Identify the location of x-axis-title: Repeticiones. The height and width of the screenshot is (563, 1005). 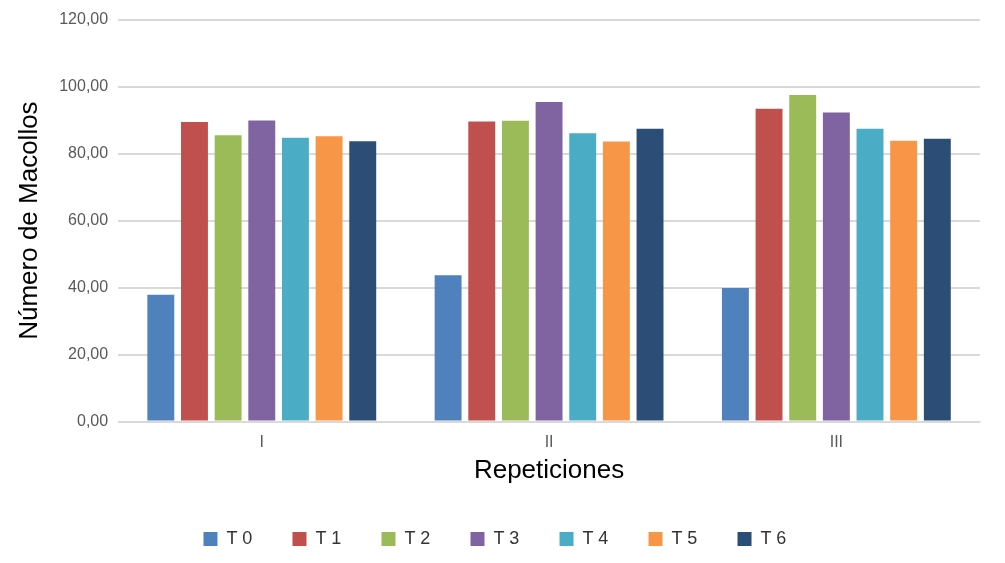
(549, 468).